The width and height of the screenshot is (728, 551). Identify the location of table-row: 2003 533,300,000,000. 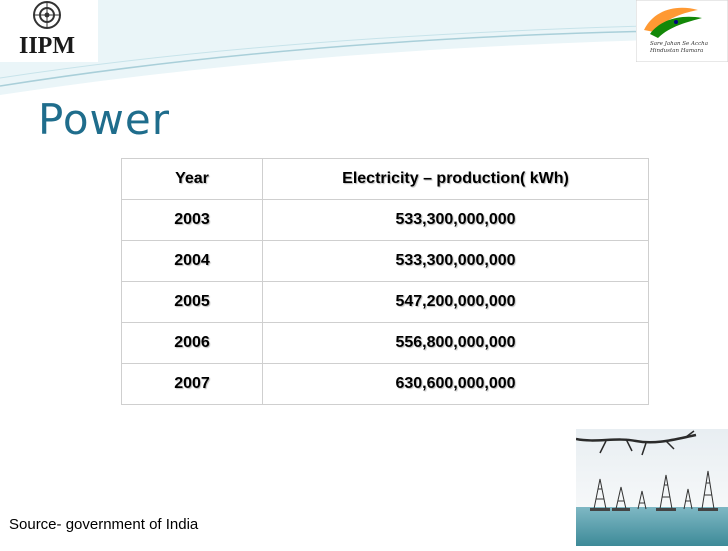
(385, 220).